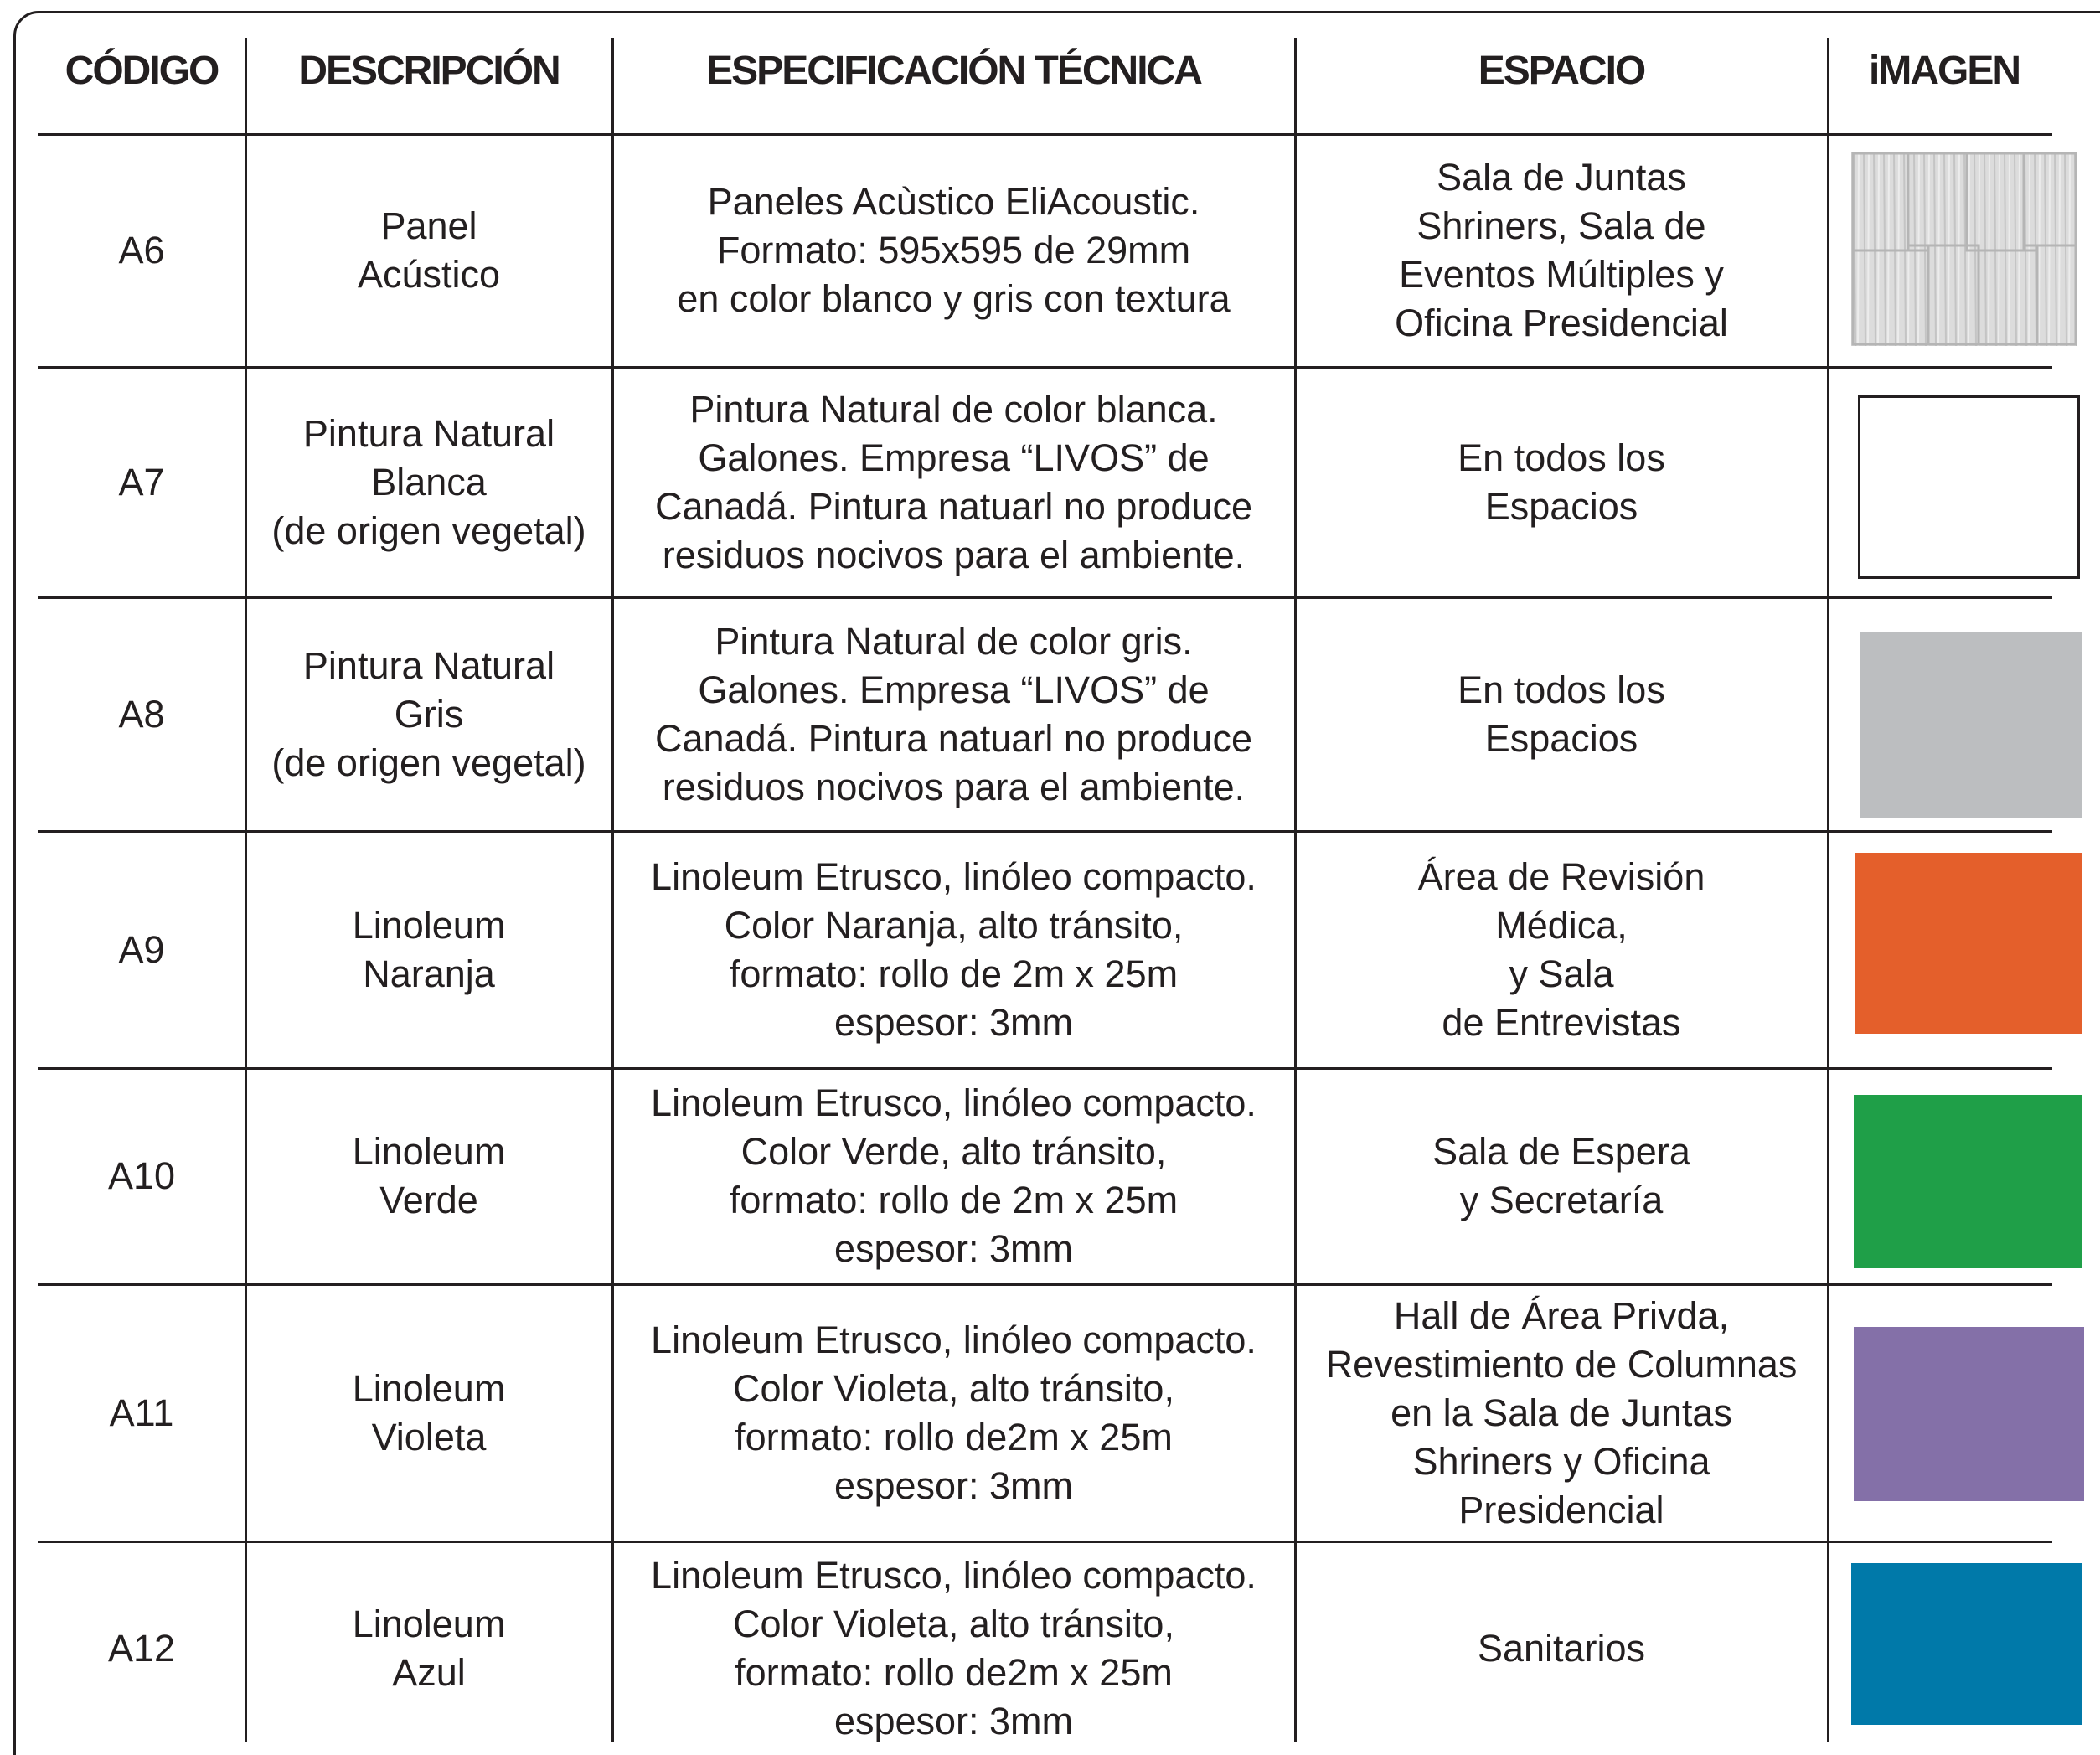  Describe the element at coordinates (429, 71) in the screenshot. I see `column-header: DESCRIPCIÓN` at that location.